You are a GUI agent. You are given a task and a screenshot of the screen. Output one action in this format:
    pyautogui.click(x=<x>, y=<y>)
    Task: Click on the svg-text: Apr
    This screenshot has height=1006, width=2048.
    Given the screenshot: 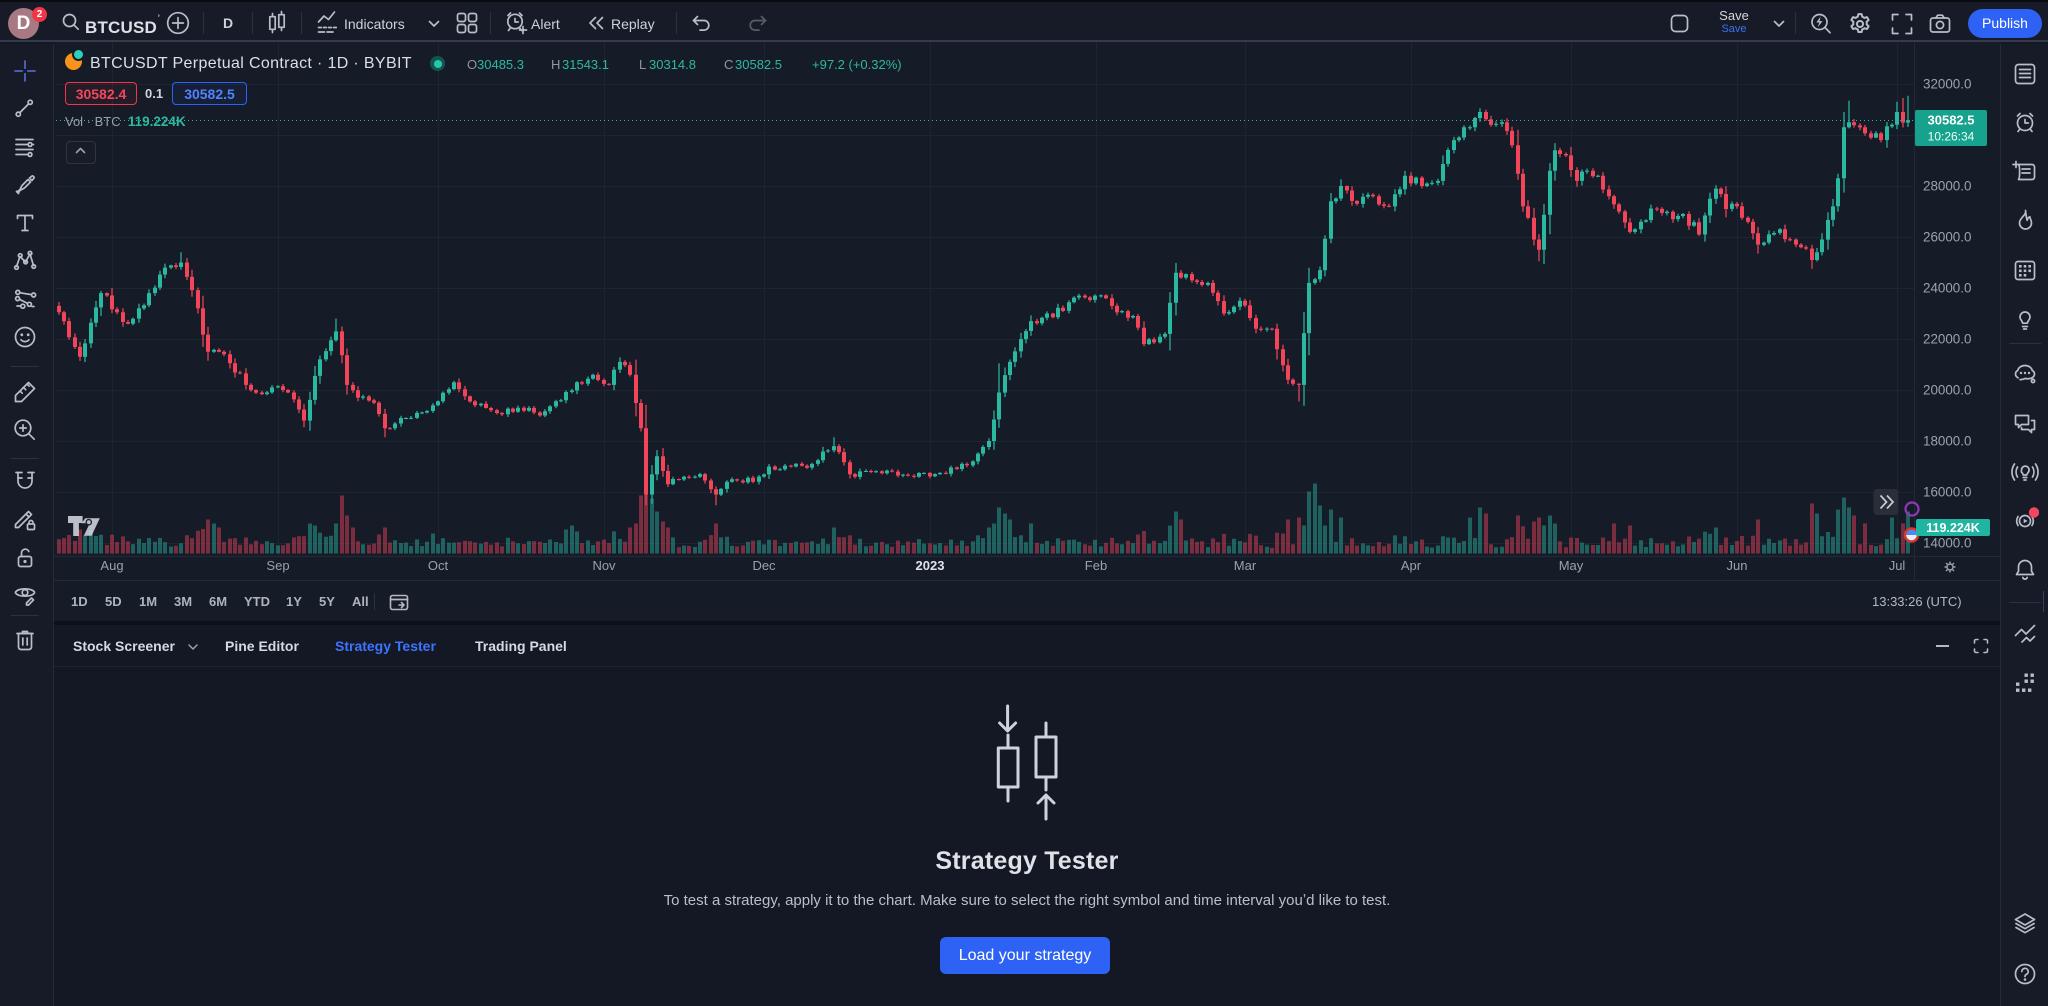 What is the action you would take?
    pyautogui.click(x=1411, y=565)
    